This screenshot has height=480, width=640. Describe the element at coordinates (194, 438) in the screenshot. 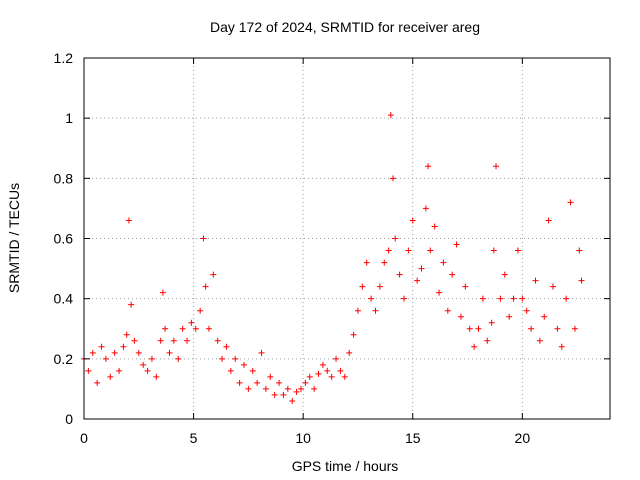

I see `x-tick-label: 5` at that location.